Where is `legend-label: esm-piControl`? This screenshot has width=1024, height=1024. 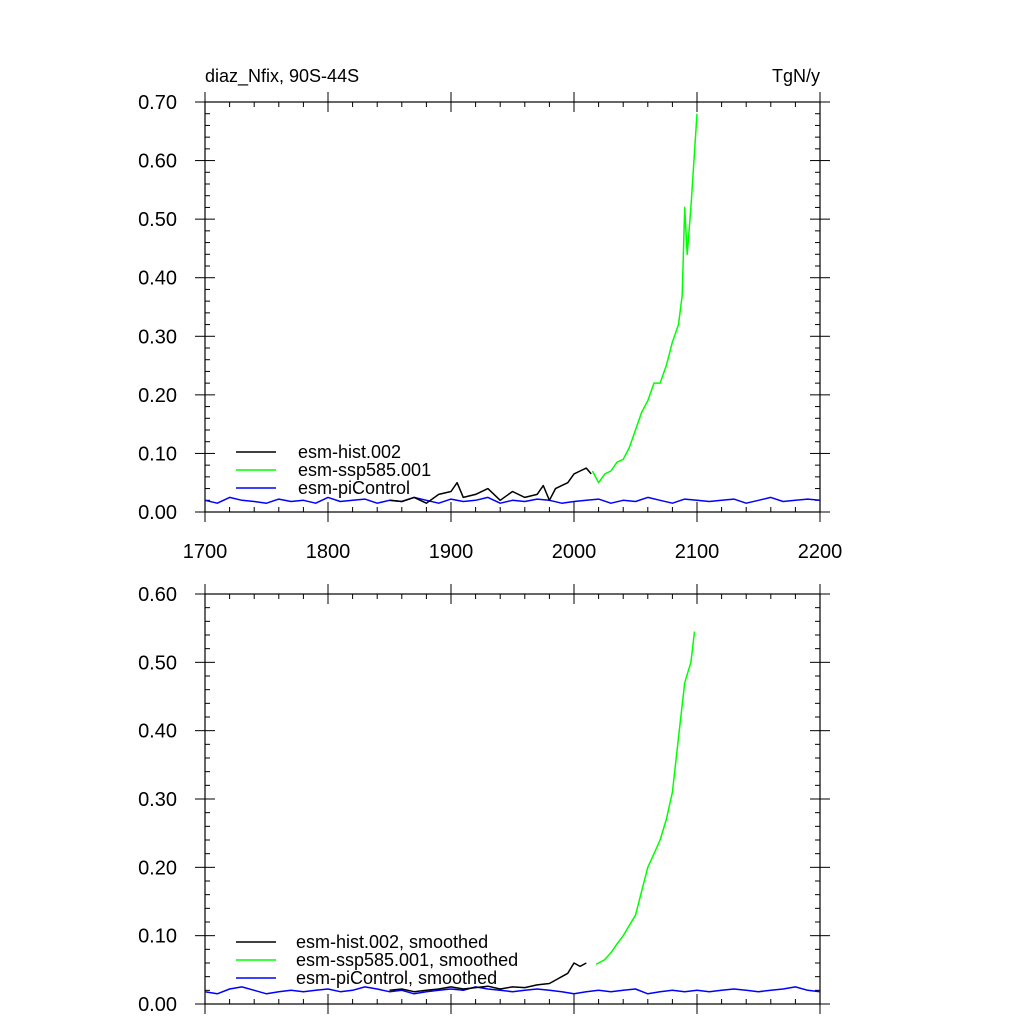 legend-label: esm-piControl is located at coordinates (354, 488).